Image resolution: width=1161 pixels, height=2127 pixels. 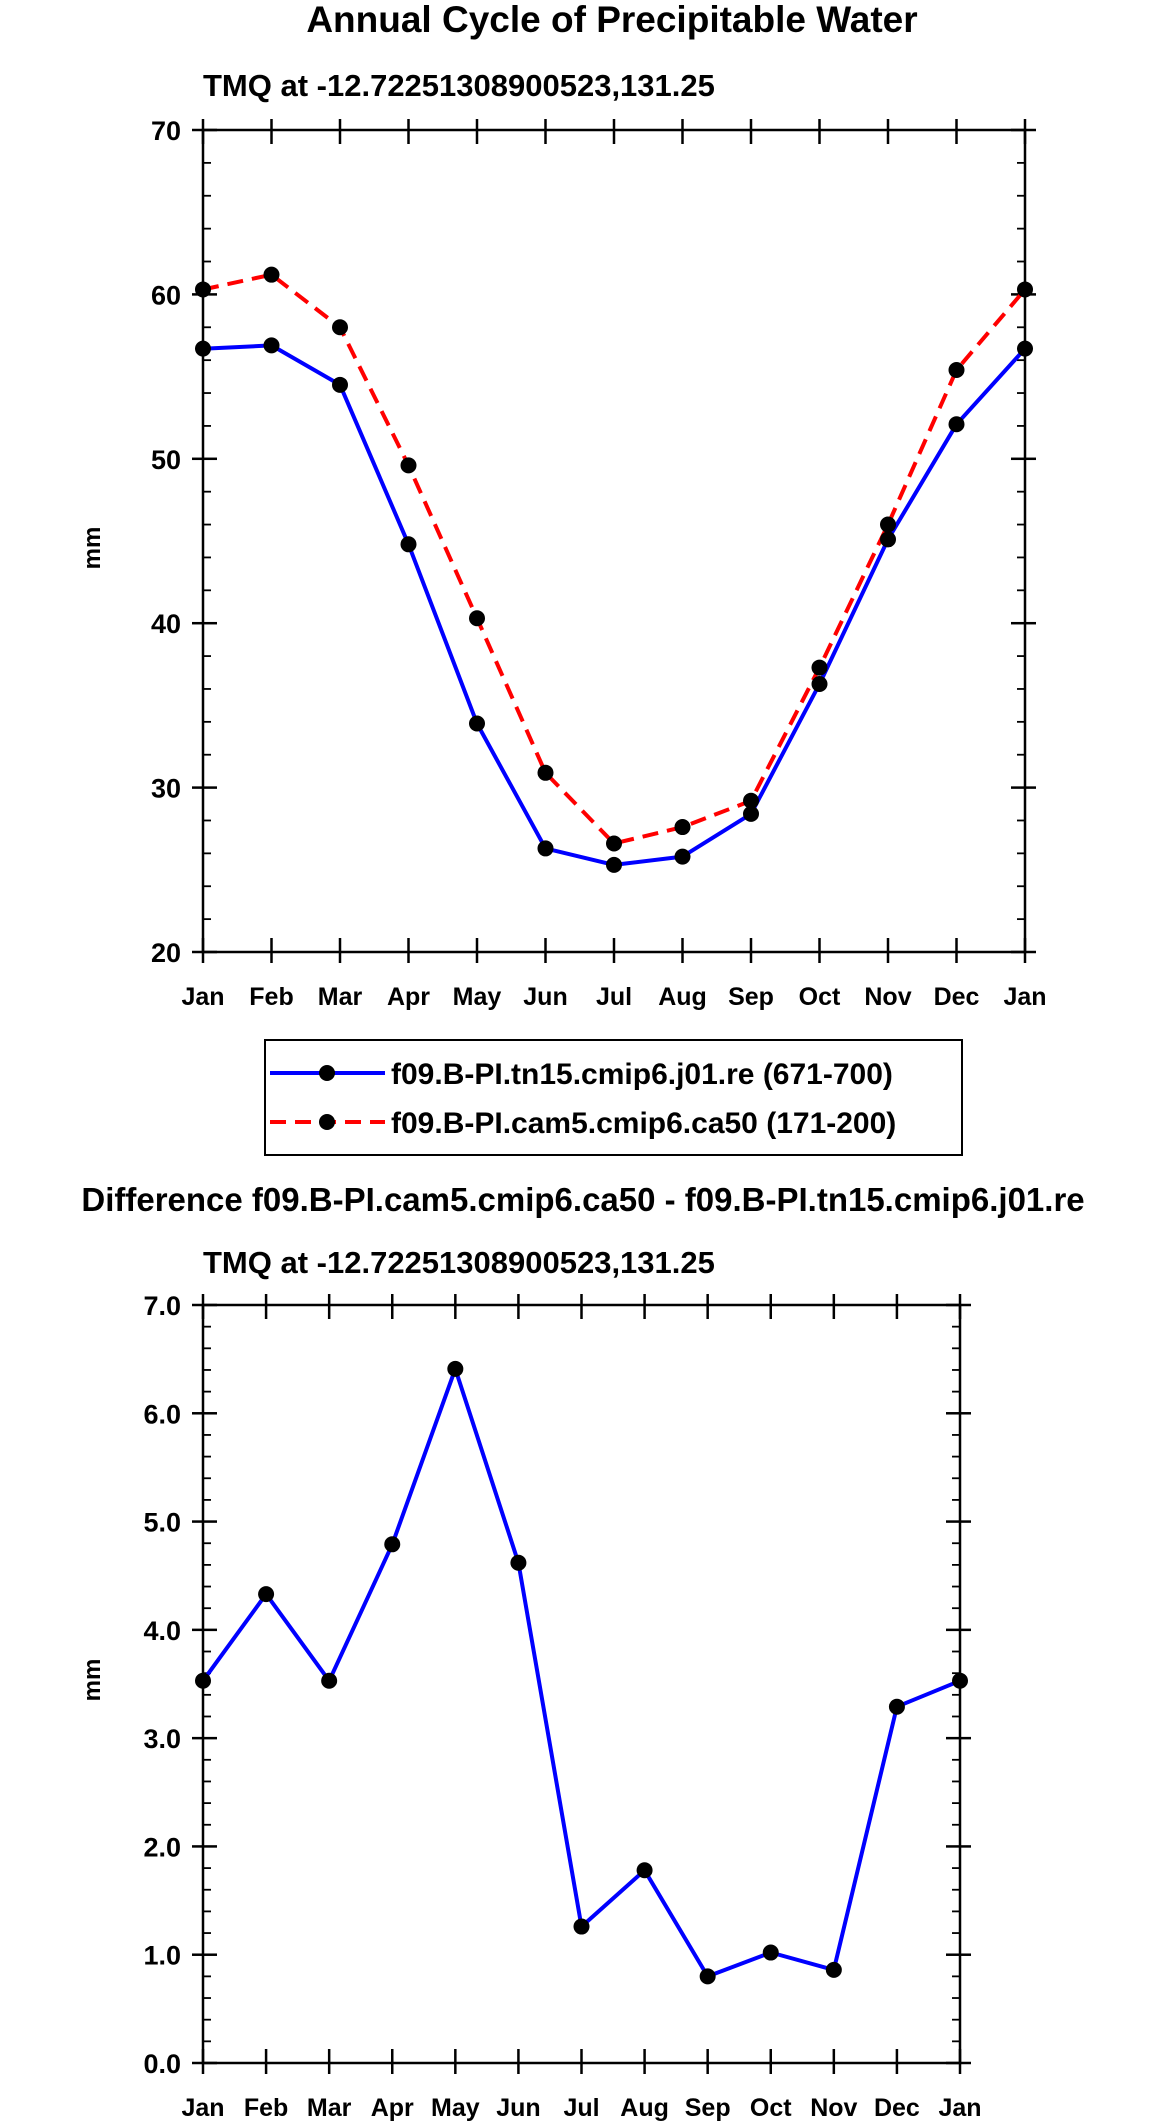 I want to click on chart2-ytick-label: 5.0, so click(x=162, y=1523).